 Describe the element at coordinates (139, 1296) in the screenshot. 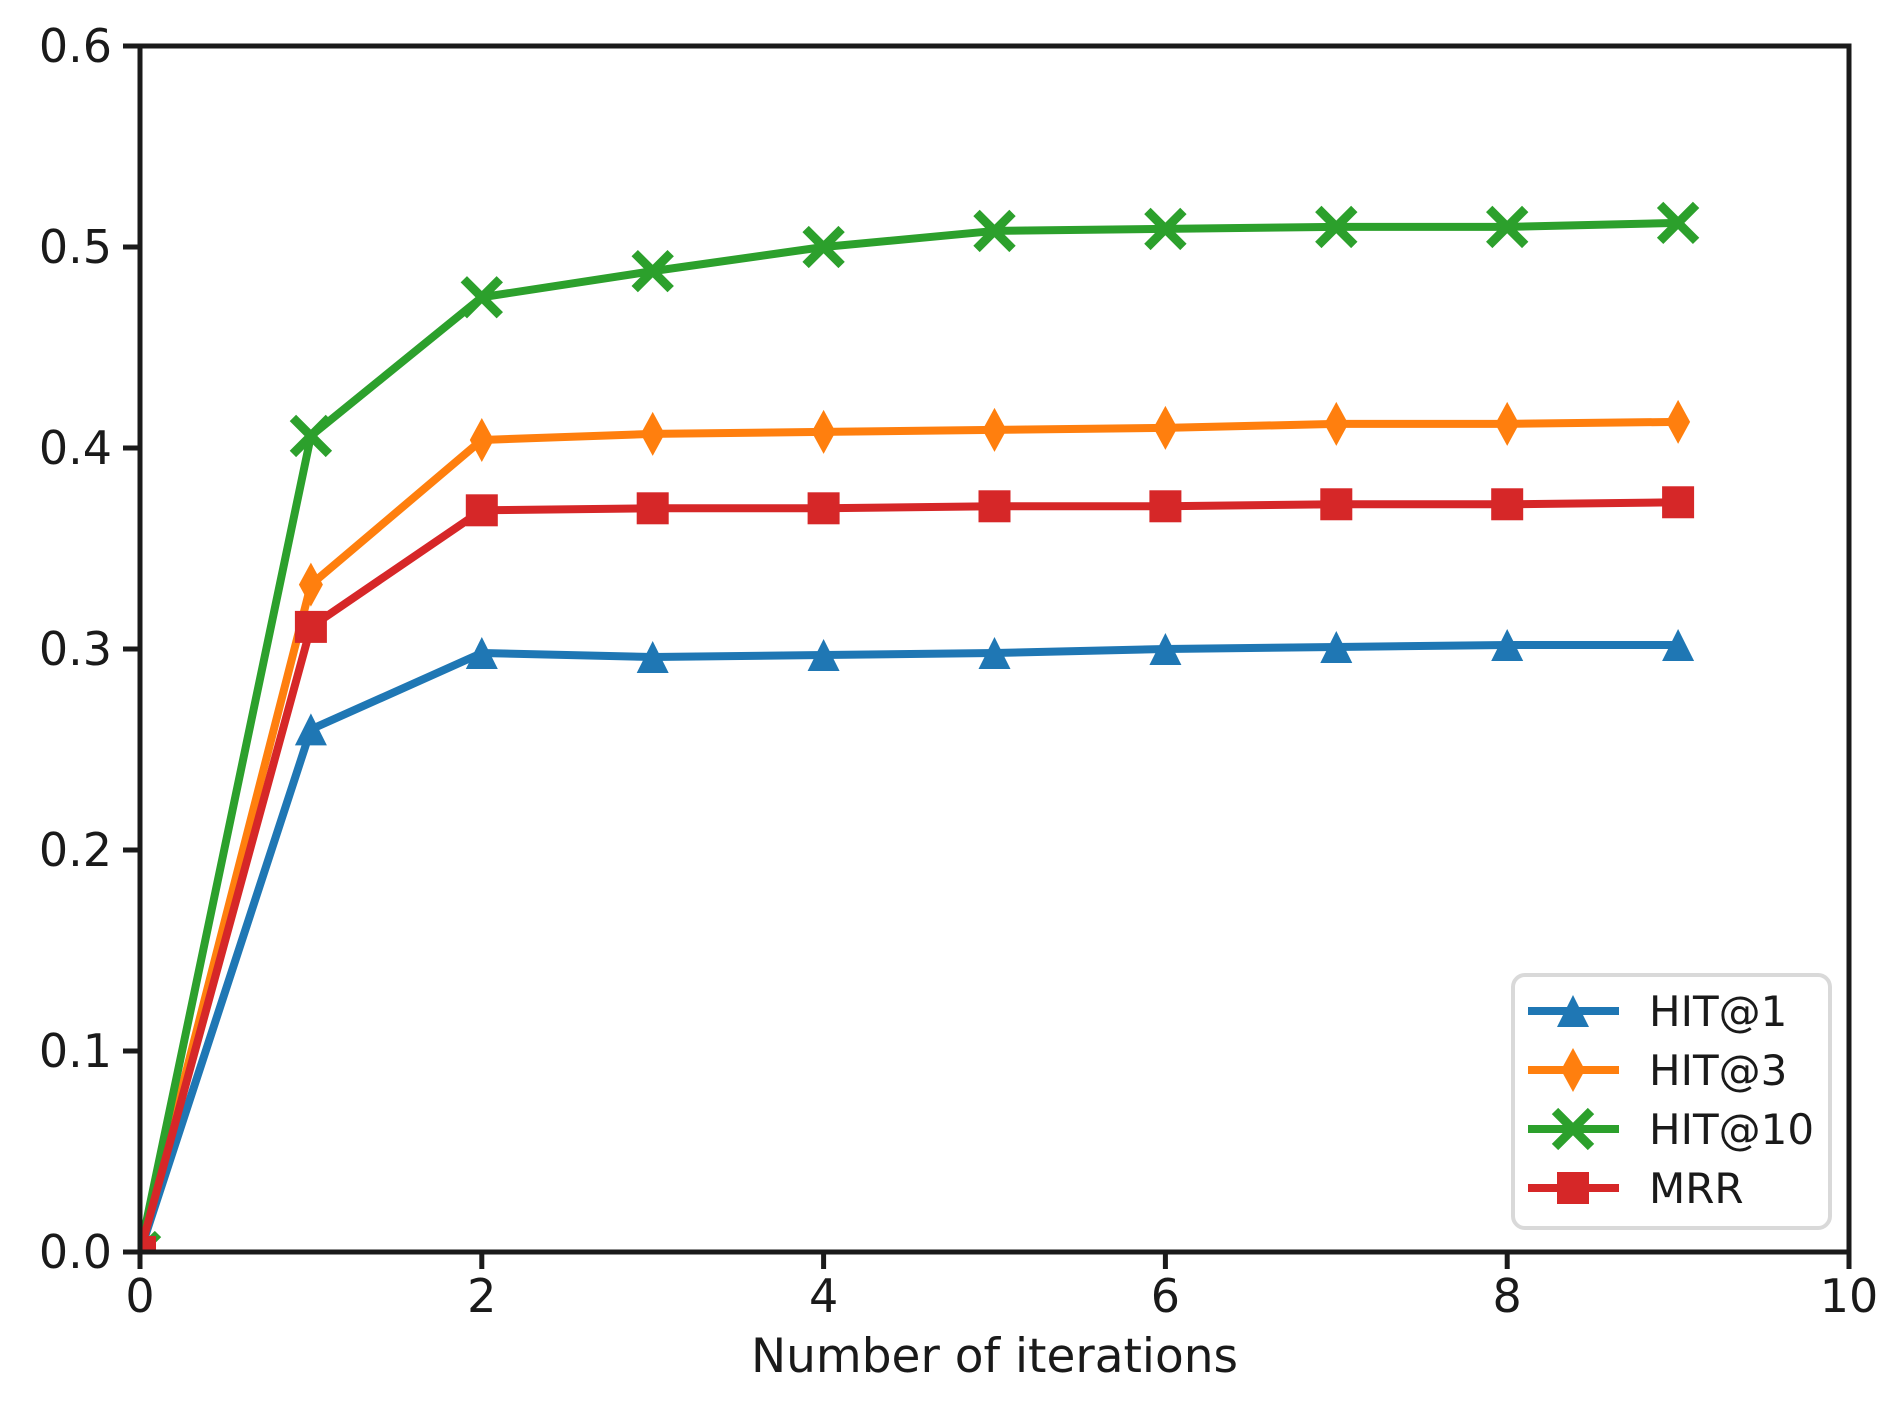

I see `x-tick-label: 0` at that location.